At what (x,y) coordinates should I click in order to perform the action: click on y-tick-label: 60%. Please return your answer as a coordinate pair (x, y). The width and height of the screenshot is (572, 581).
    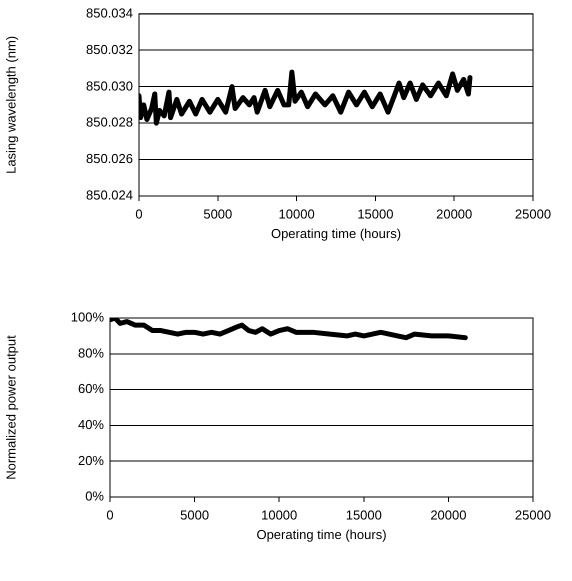
    Looking at the image, I should click on (91, 388).